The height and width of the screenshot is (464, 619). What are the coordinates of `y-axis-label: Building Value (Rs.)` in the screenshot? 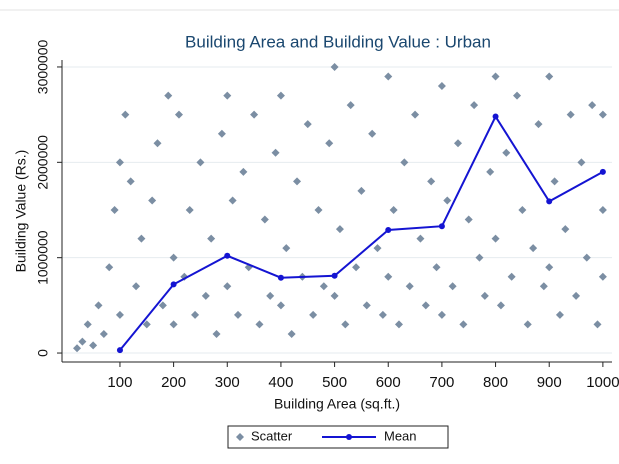 It's located at (21, 211).